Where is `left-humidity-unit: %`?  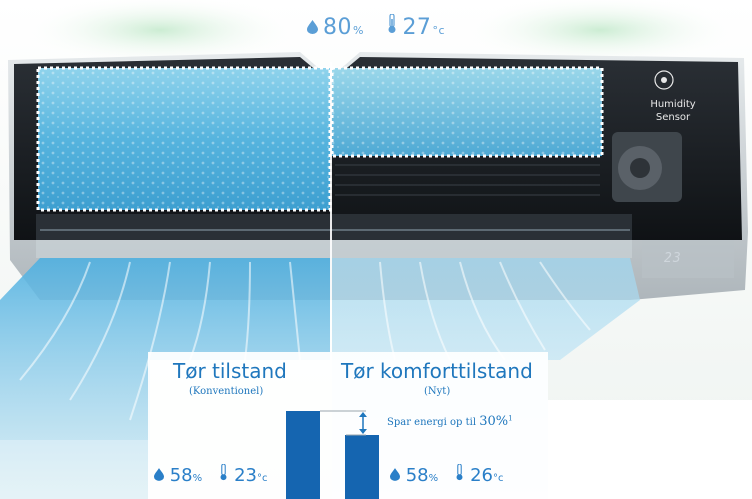 left-humidity-unit: % is located at coordinates (197, 478).